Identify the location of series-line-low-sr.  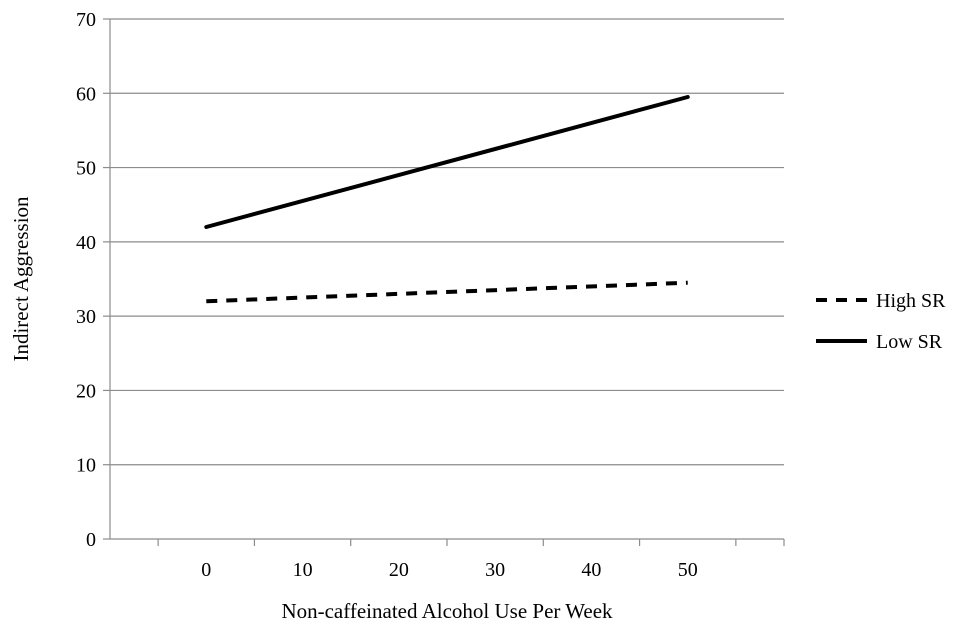
(447, 162).